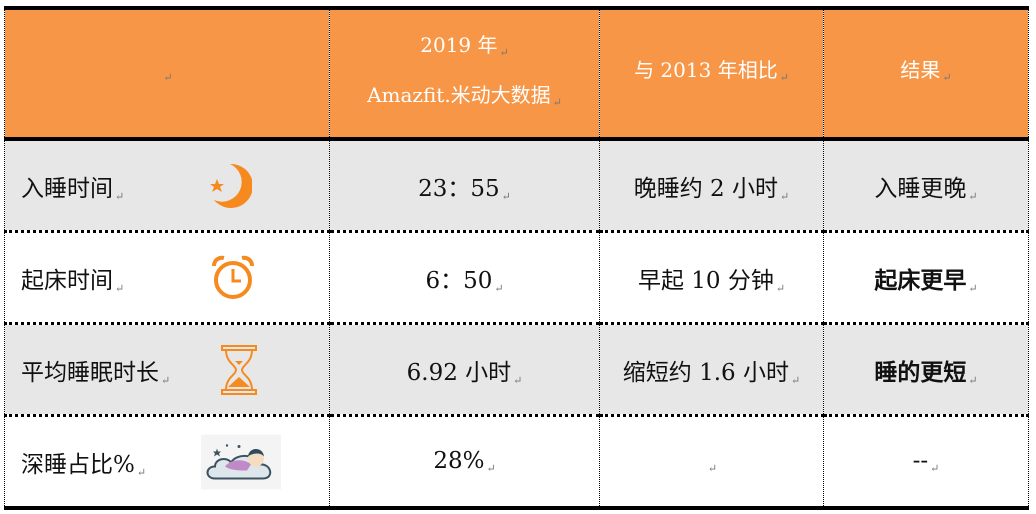  What do you see at coordinates (233, 277) in the screenshot?
I see `alarm-clock-icon` at bounding box center [233, 277].